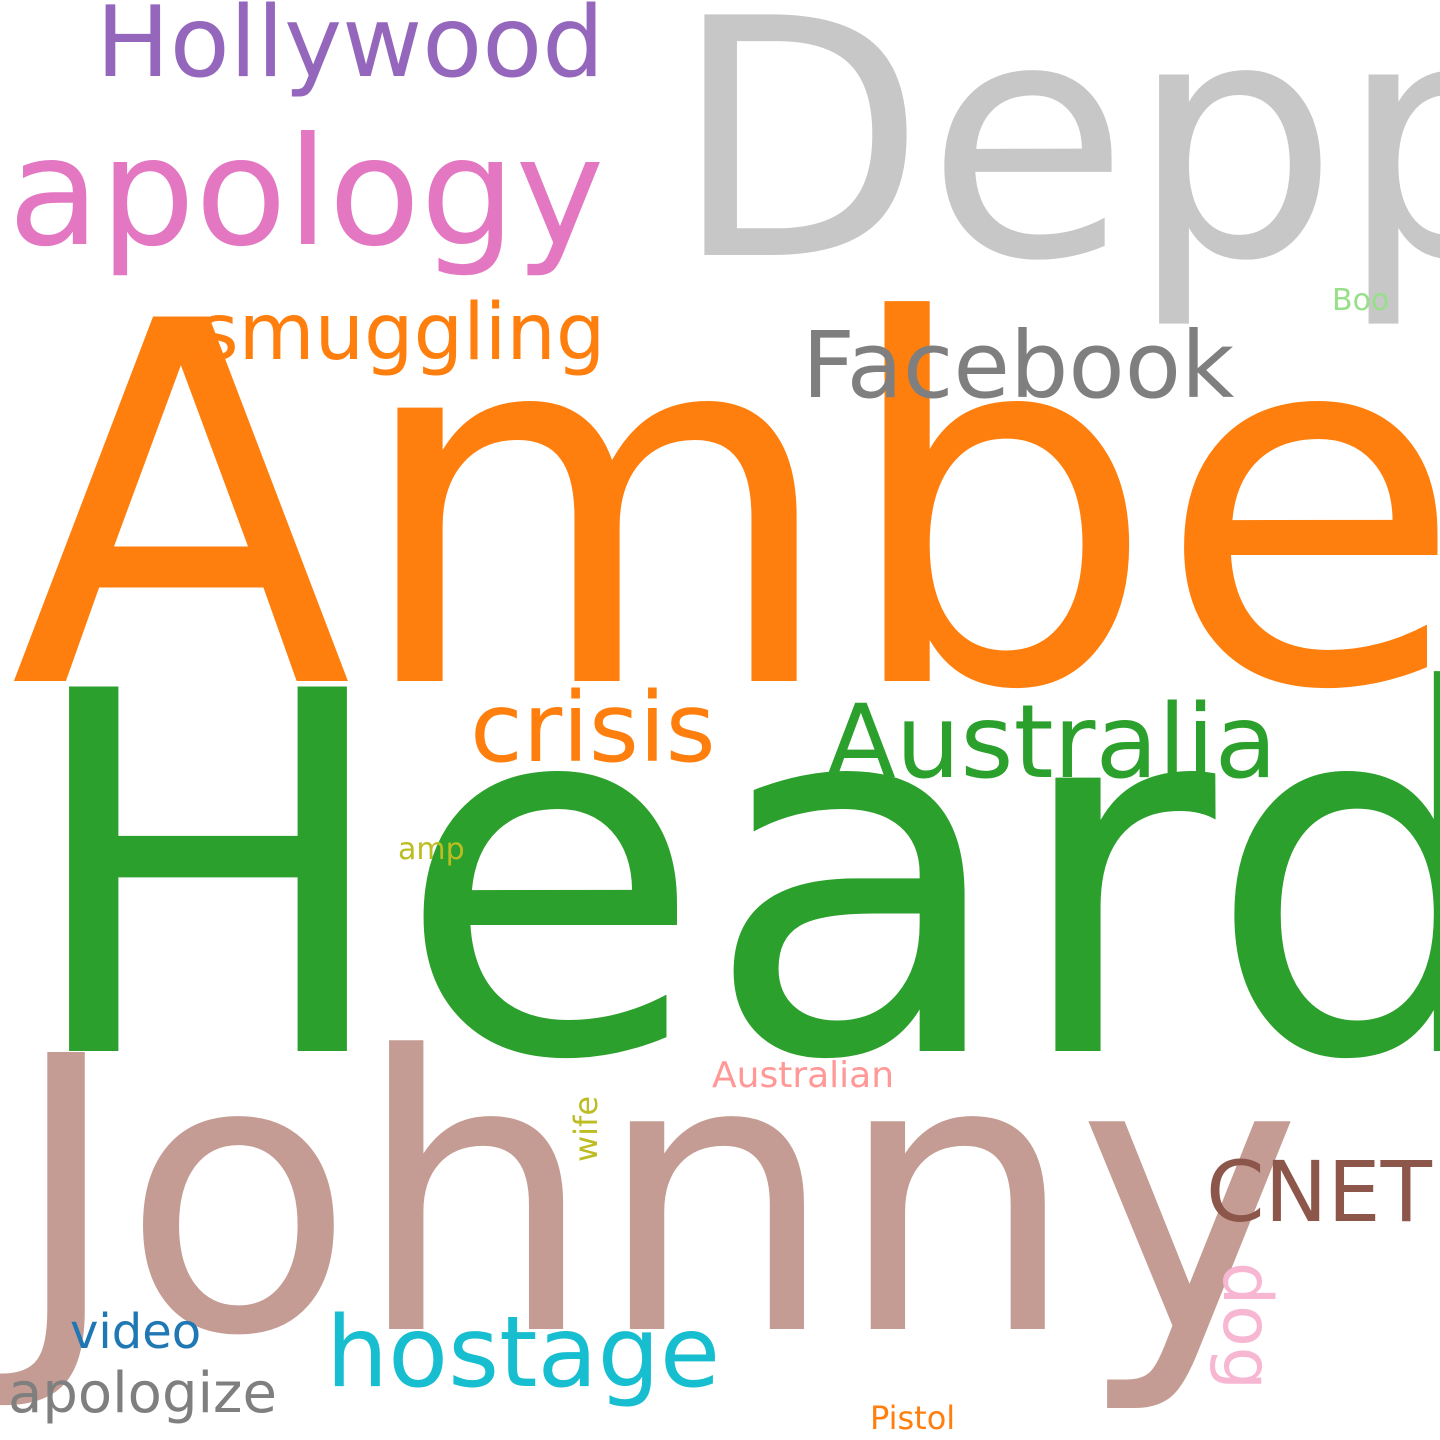 The height and width of the screenshot is (1440, 1440). Describe the element at coordinates (431, 849) in the screenshot. I see `word-amp: amp` at that location.